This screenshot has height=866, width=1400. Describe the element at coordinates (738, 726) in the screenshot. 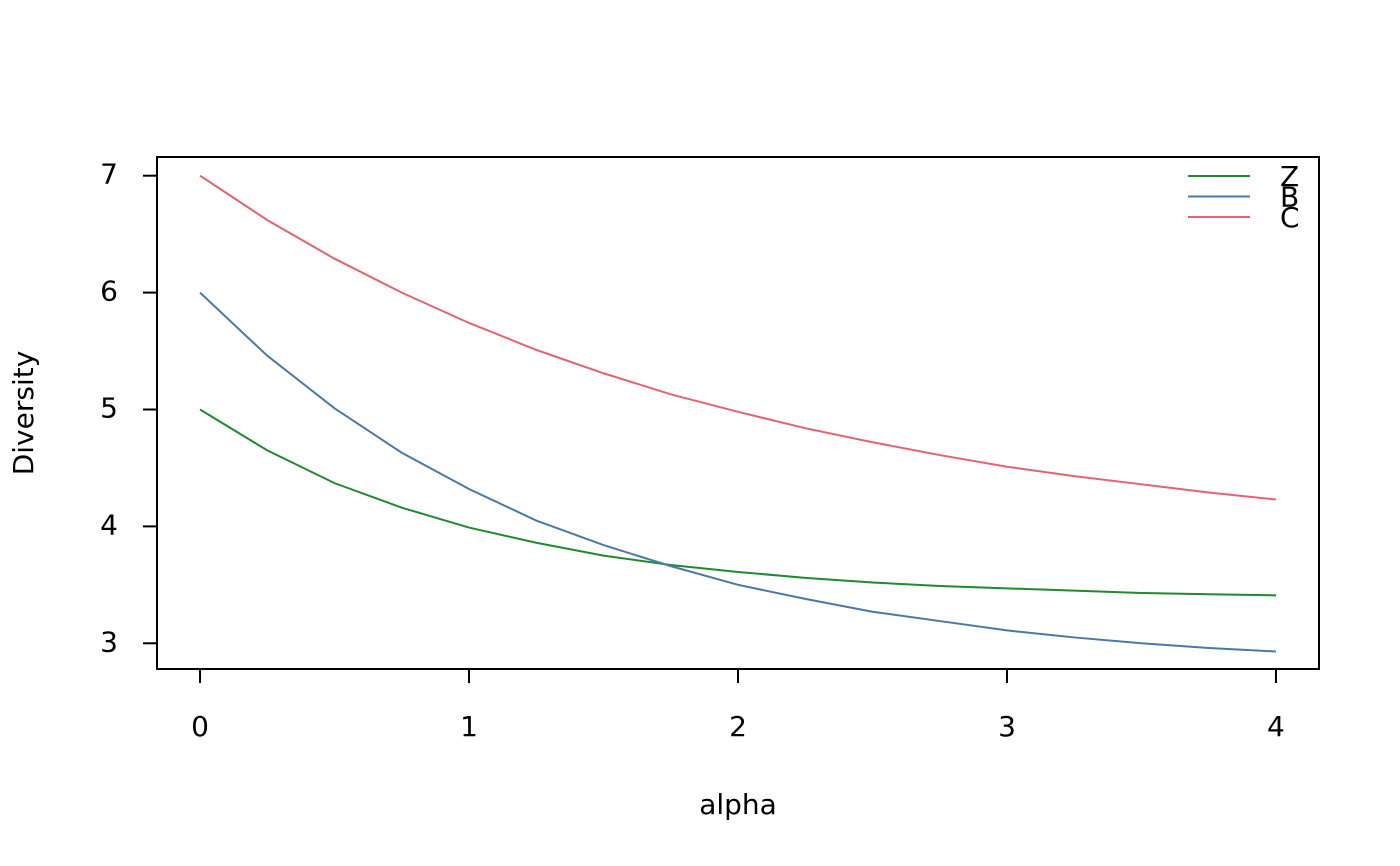

I see `x-tick-label: 2` at that location.